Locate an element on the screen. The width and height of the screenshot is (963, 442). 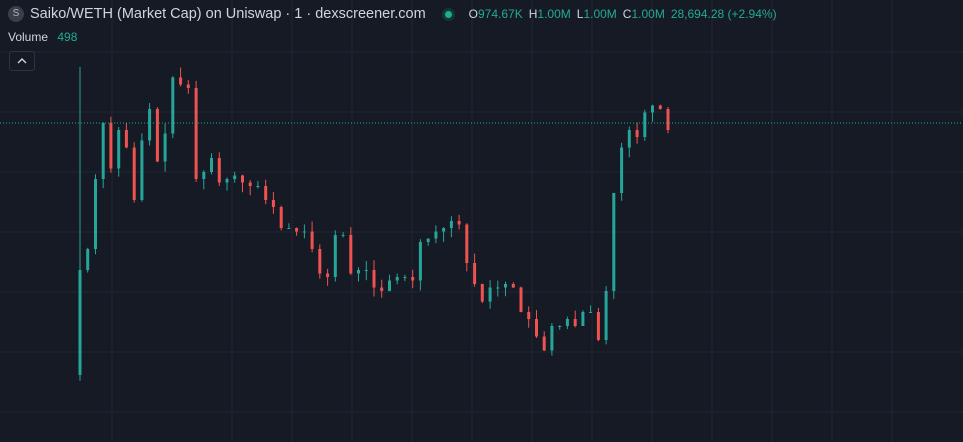
high-value: 1.00M is located at coordinates (554, 14).